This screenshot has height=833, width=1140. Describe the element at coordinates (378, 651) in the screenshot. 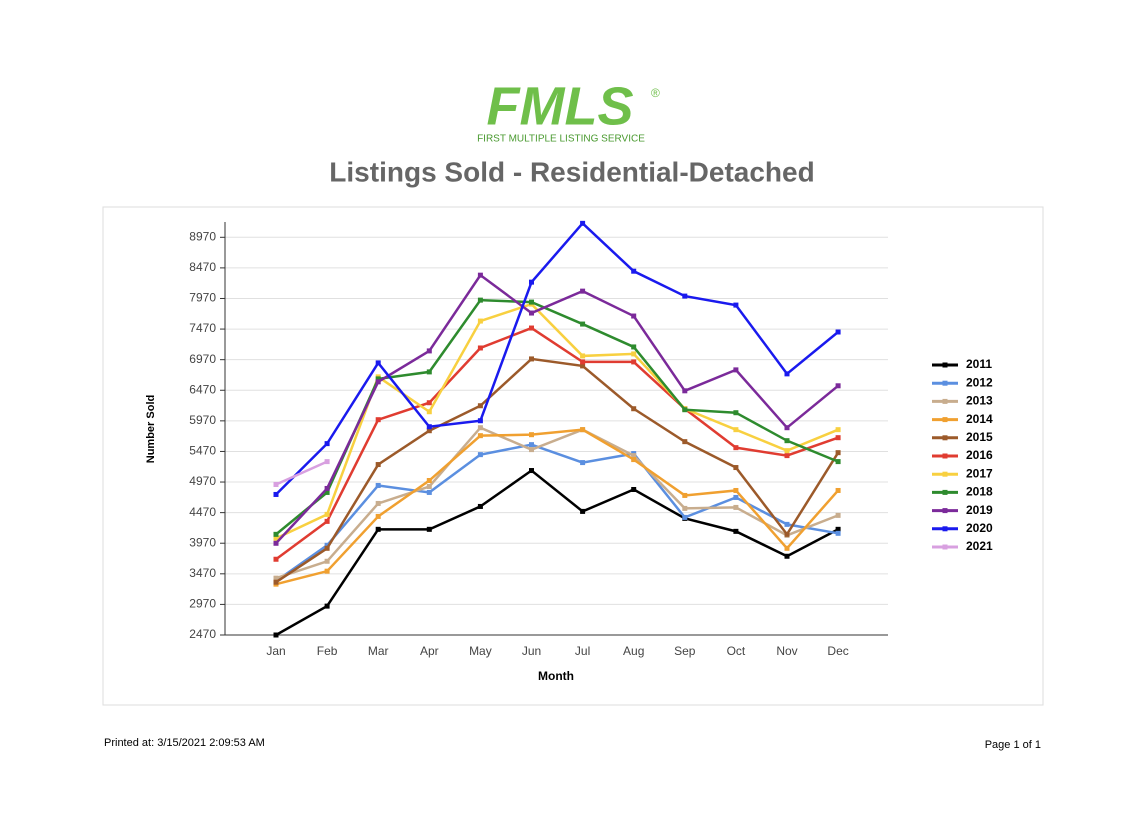

I see `x-tick-label: Mar` at that location.